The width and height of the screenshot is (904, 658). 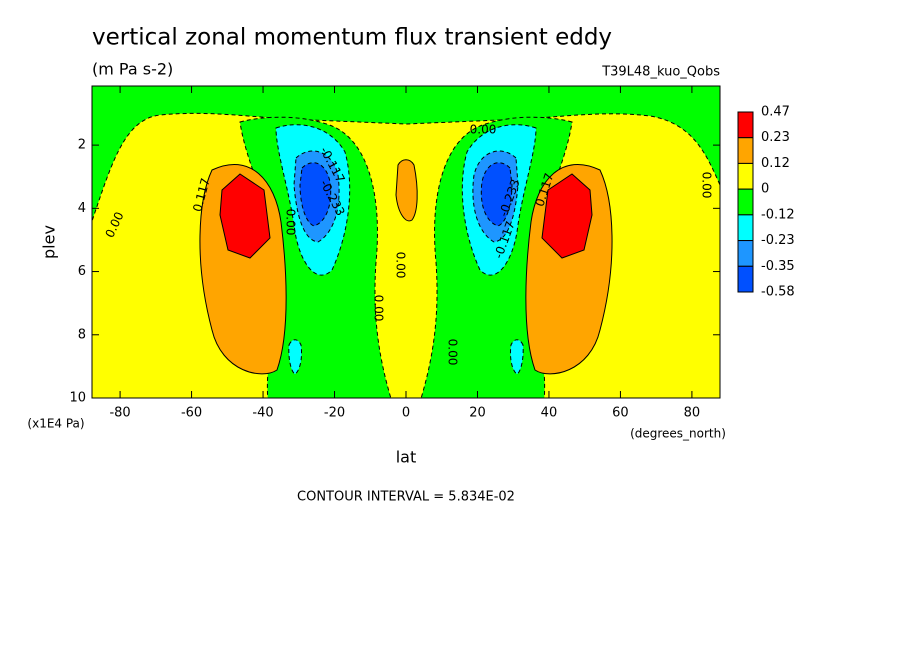 What do you see at coordinates (778, 292) in the screenshot?
I see `colorbar-label: -0.58` at bounding box center [778, 292].